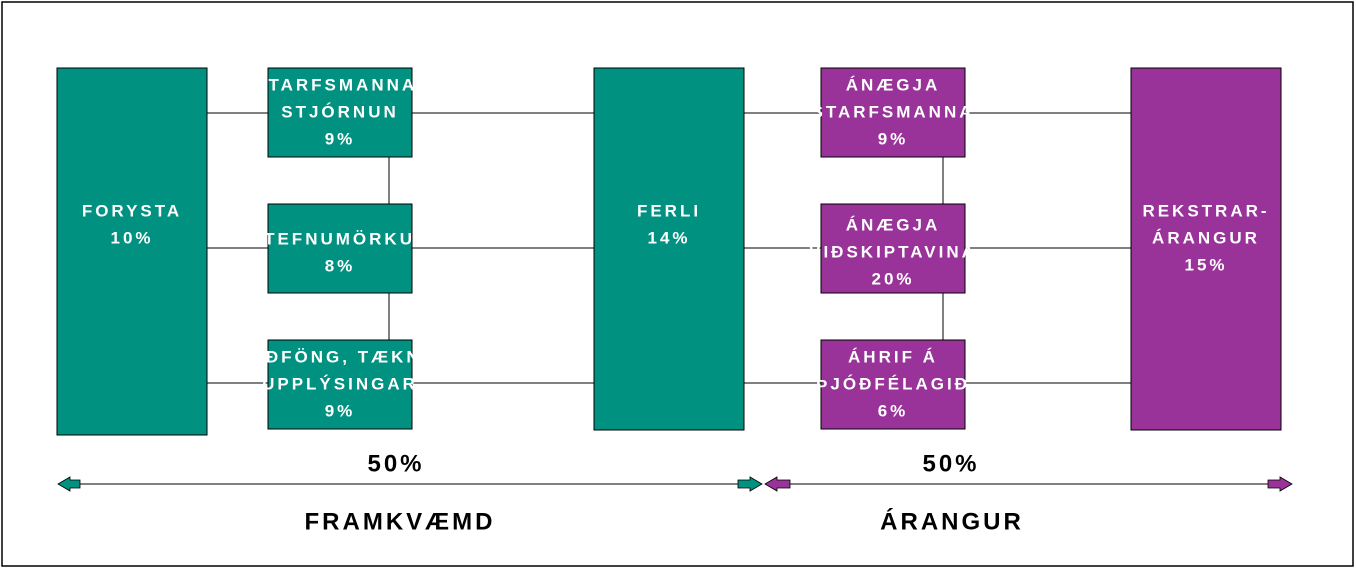  What do you see at coordinates (669, 210) in the screenshot?
I see `node-label: FERLI` at bounding box center [669, 210].